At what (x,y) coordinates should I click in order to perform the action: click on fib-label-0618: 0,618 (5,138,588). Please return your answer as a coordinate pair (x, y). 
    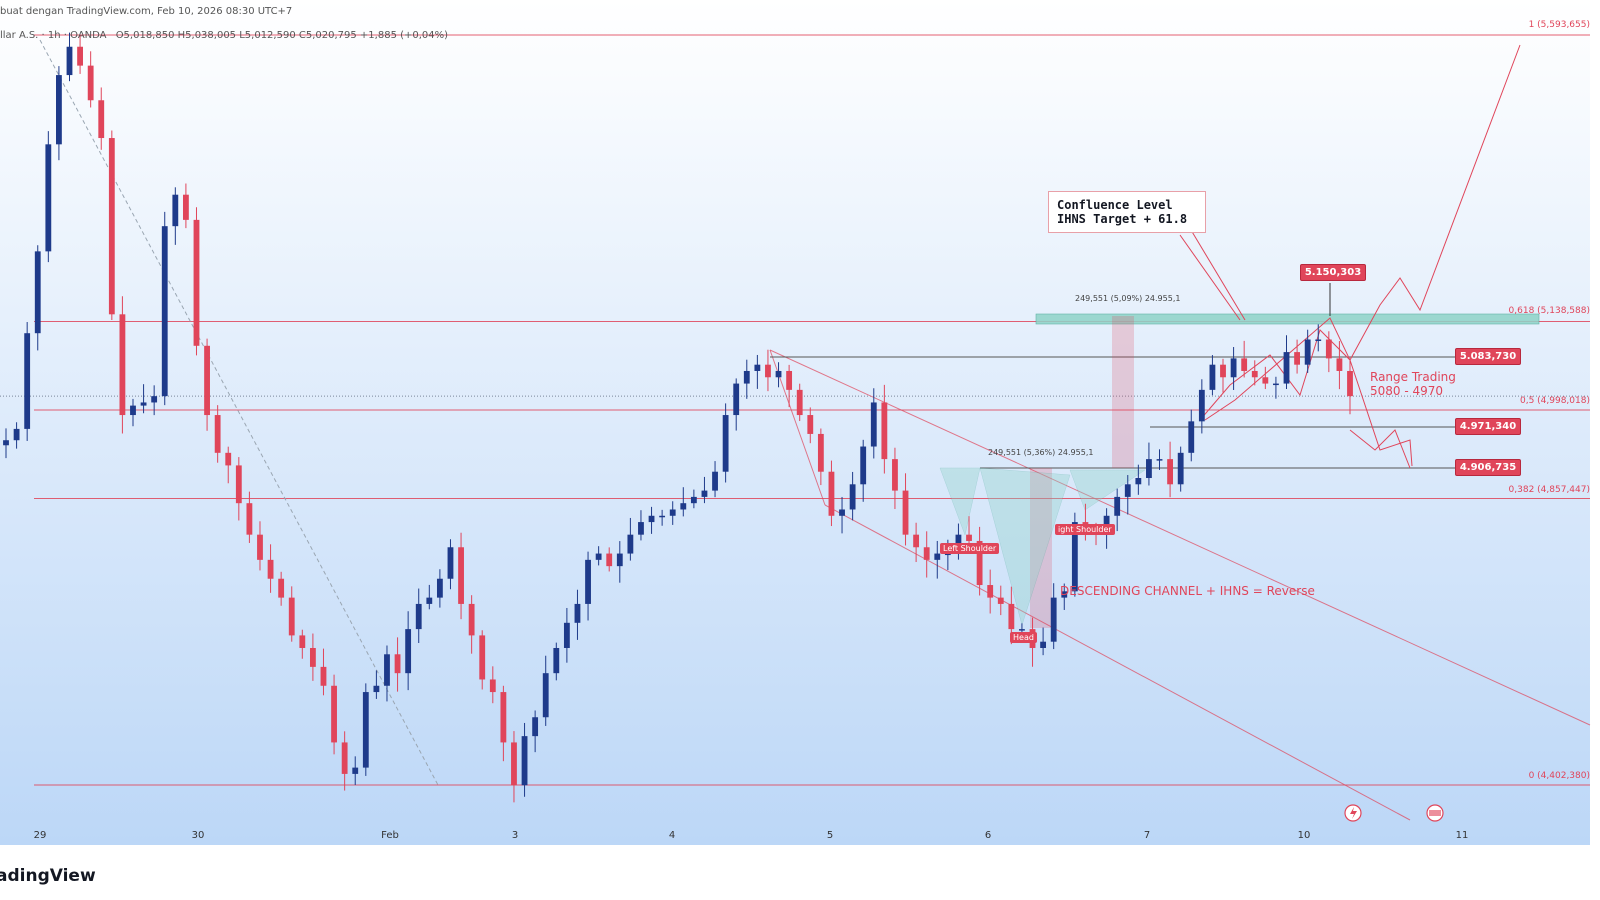
    Looking at the image, I should click on (1549, 311).